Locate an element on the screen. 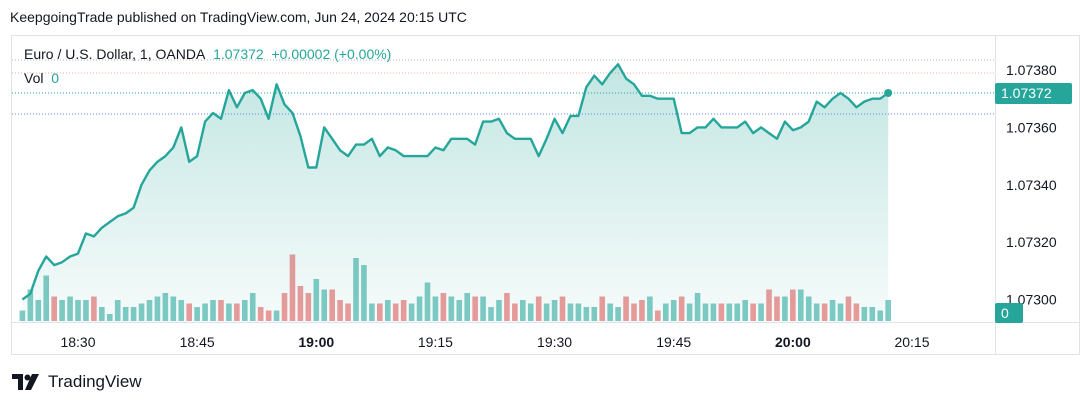  footer-brand: TradingView is located at coordinates (77, 382).